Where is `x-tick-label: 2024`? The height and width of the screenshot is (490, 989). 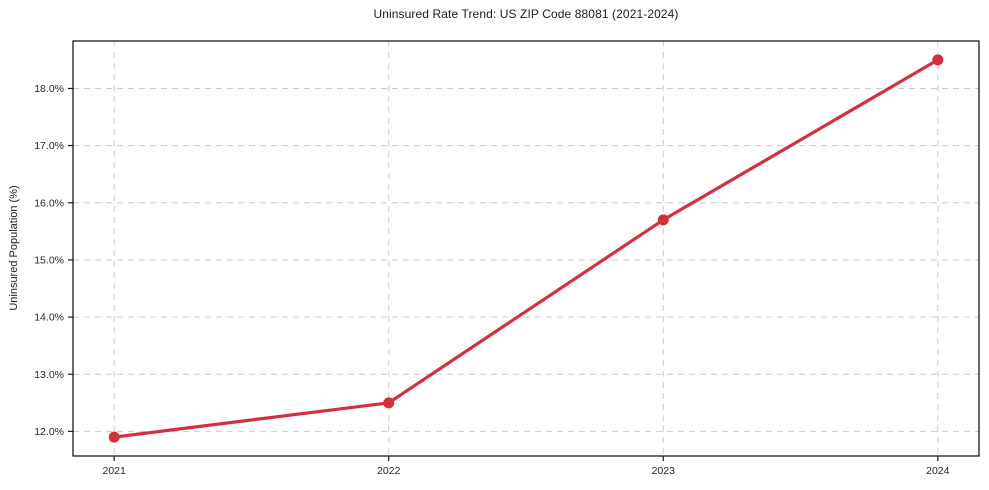
x-tick-label: 2024 is located at coordinates (938, 471).